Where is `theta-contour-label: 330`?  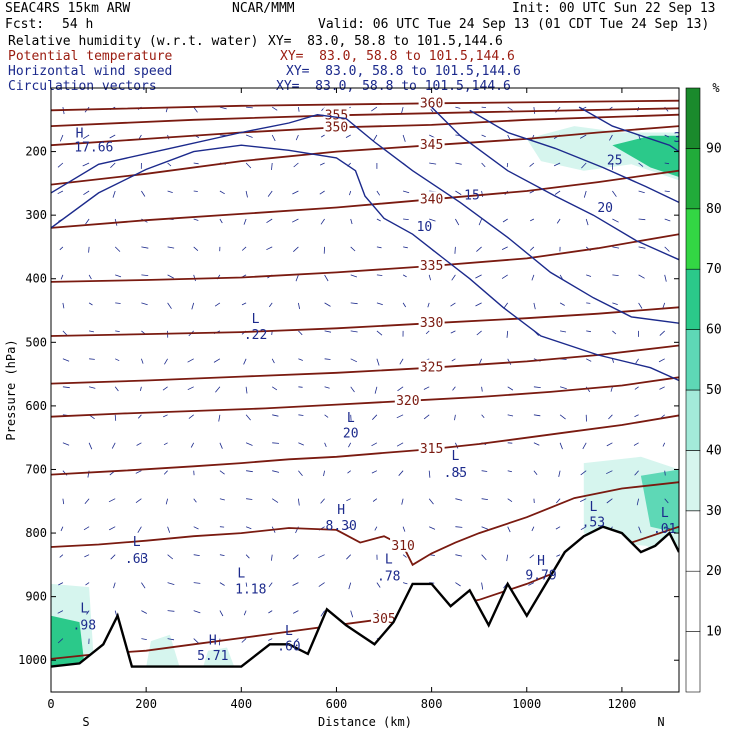 theta-contour-label: 330 is located at coordinates (431, 323).